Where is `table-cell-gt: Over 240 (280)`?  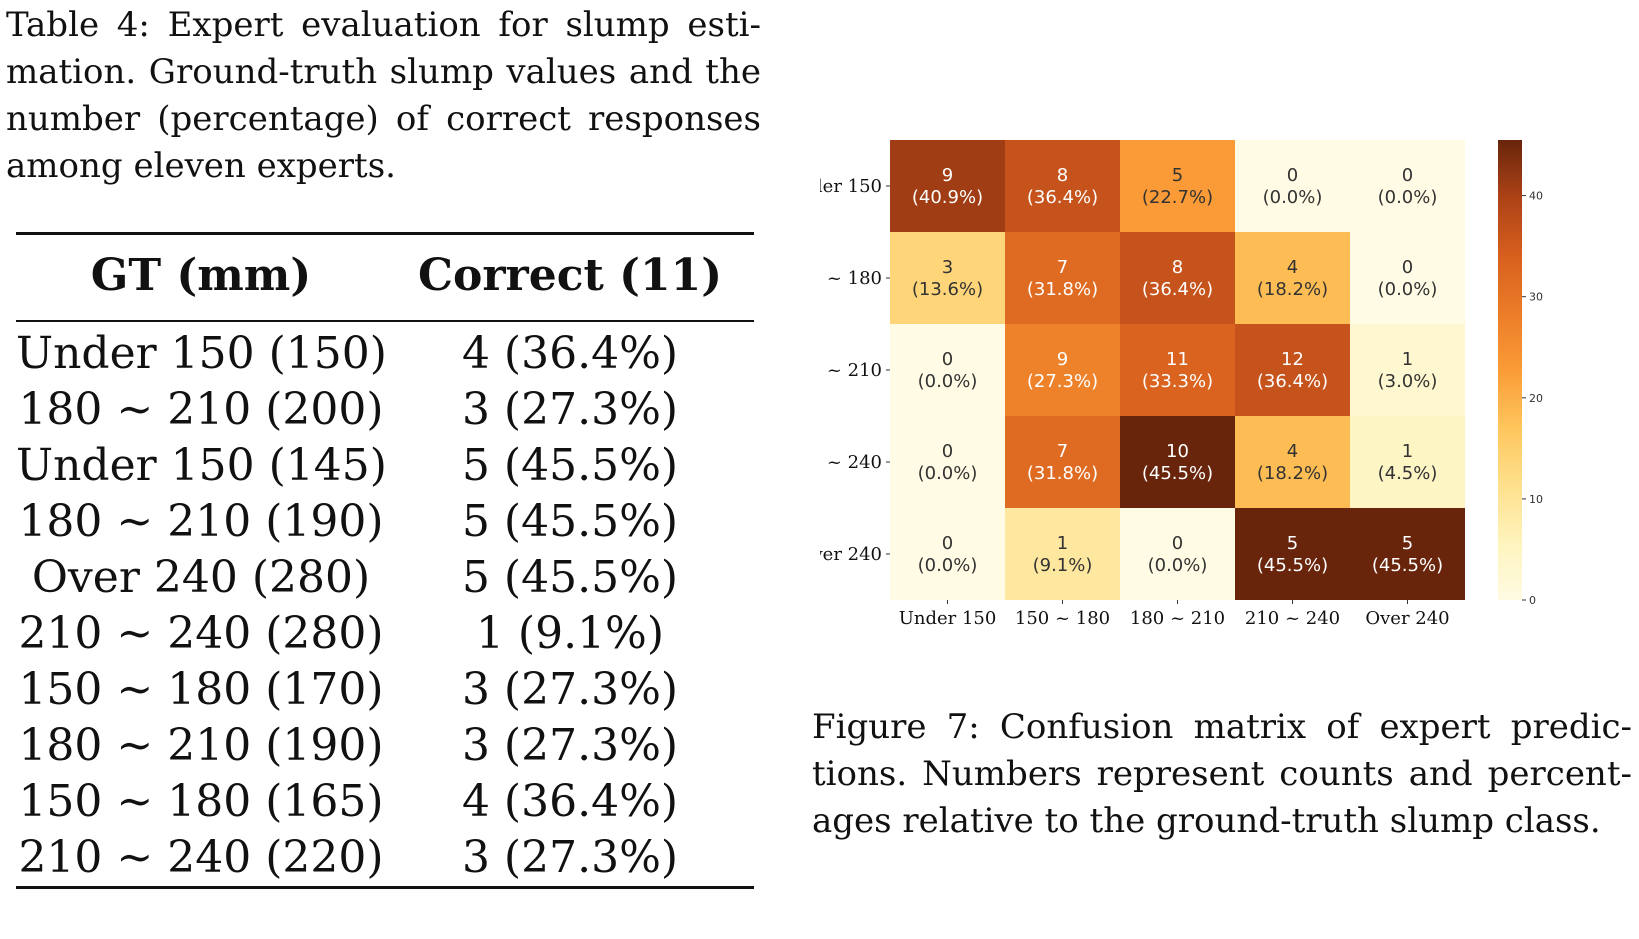
table-cell-gt: Over 240 (280) is located at coordinates (201, 577).